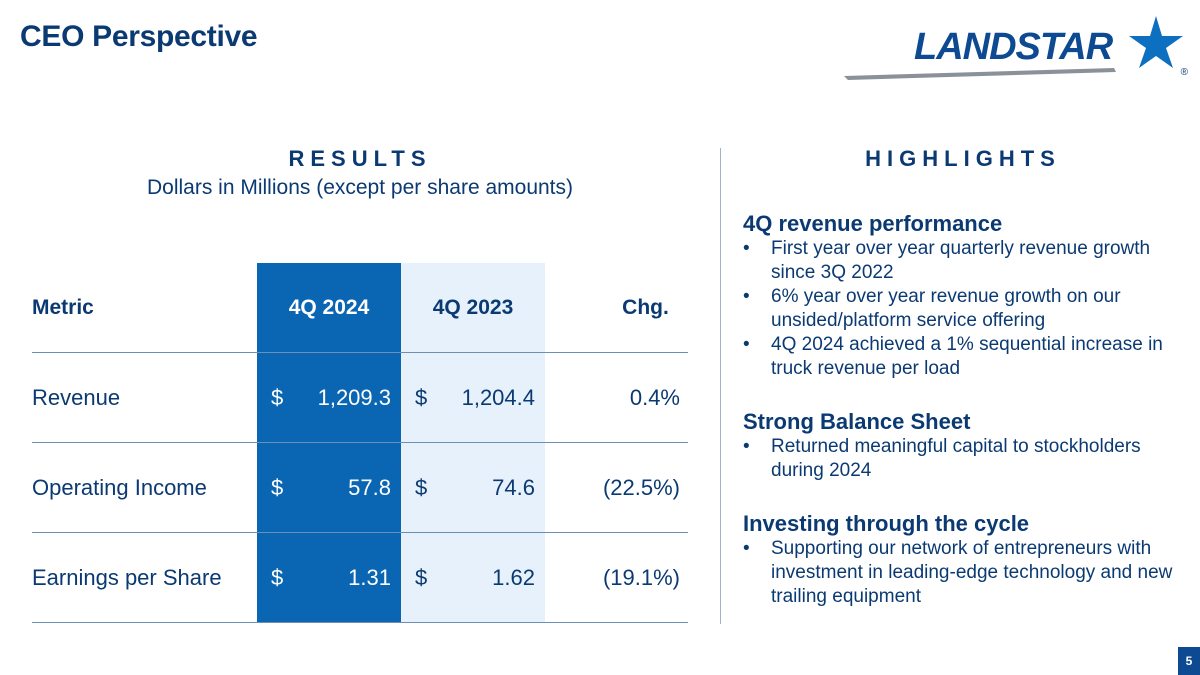 The width and height of the screenshot is (1200, 675). What do you see at coordinates (720, 386) in the screenshot?
I see `column-divider` at bounding box center [720, 386].